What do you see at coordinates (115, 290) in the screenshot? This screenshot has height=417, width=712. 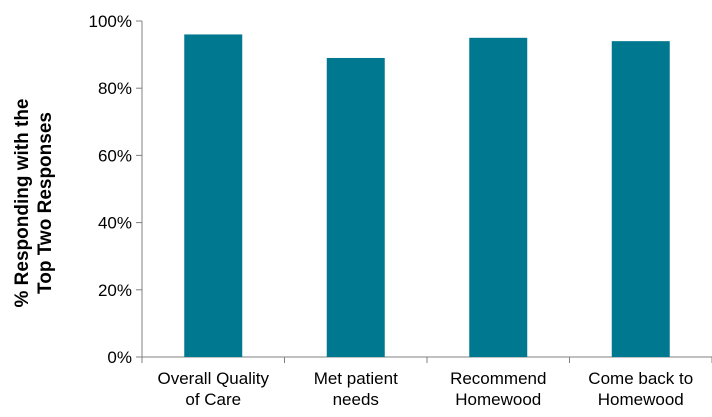 I see `y-tick-label: 20%` at bounding box center [115, 290].